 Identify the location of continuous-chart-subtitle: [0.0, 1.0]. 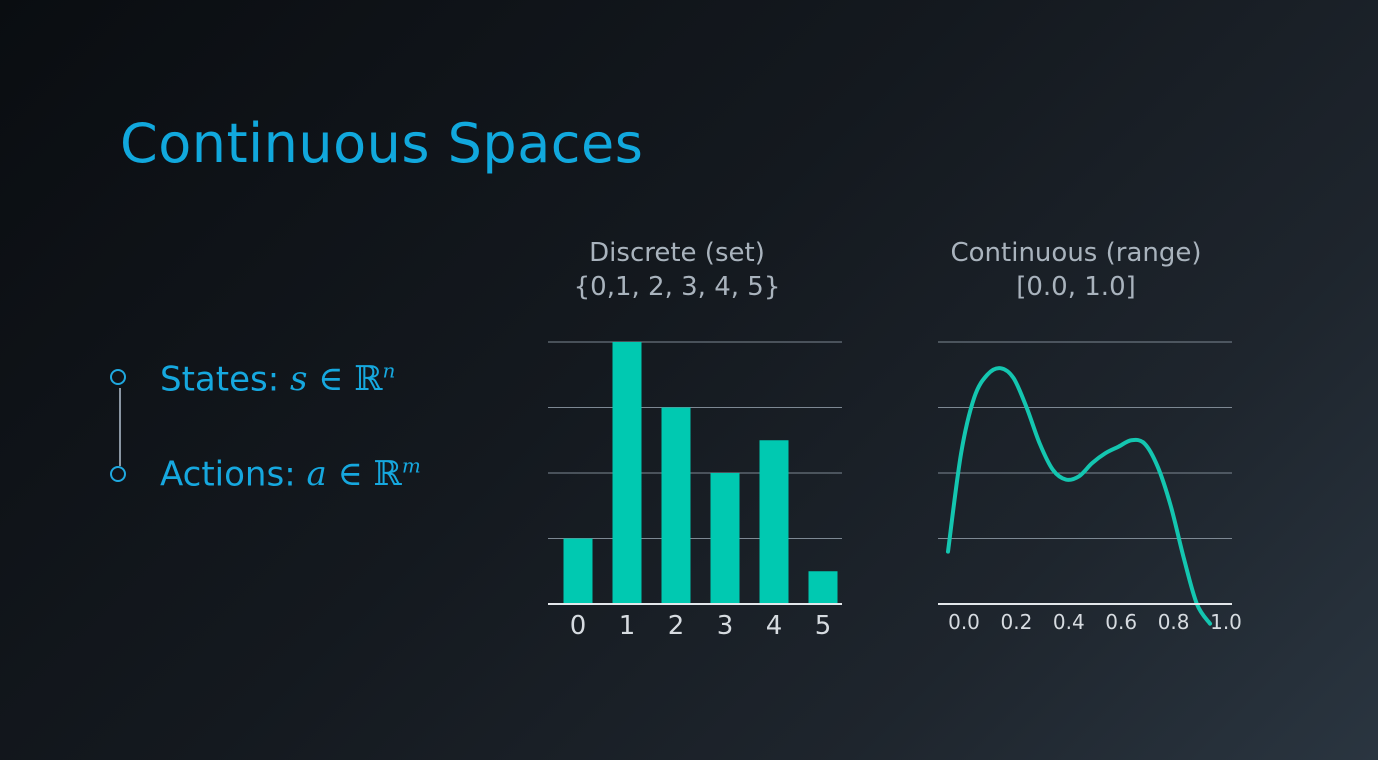
(1076, 287).